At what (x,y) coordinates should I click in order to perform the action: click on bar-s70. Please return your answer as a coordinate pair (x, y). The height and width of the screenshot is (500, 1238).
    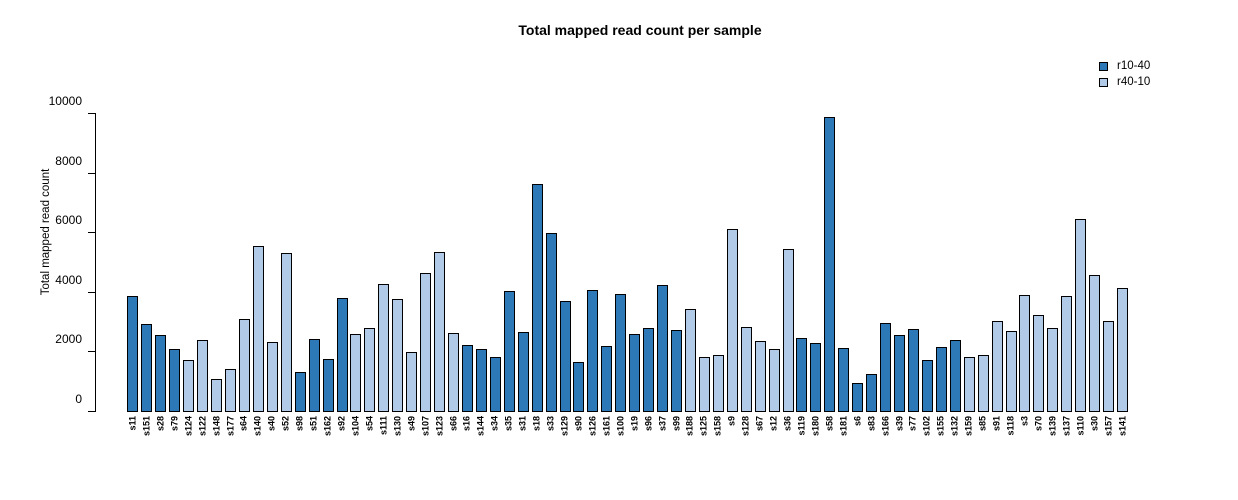
    Looking at the image, I should click on (1039, 363).